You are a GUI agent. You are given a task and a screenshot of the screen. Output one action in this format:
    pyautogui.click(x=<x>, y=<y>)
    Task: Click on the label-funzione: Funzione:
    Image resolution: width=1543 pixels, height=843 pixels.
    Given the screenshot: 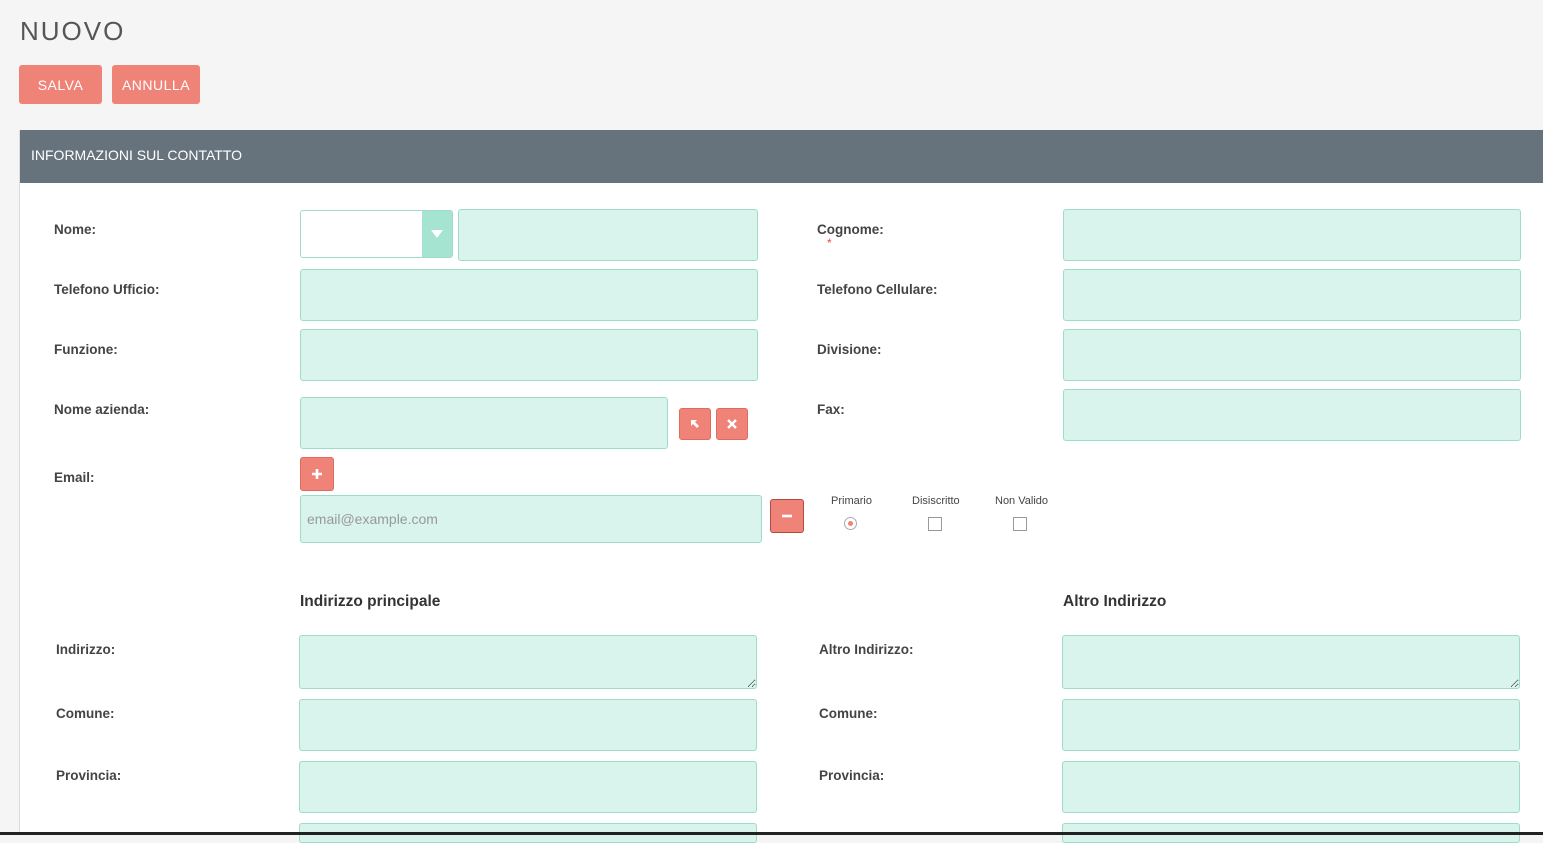 What is the action you would take?
    pyautogui.click(x=86, y=349)
    